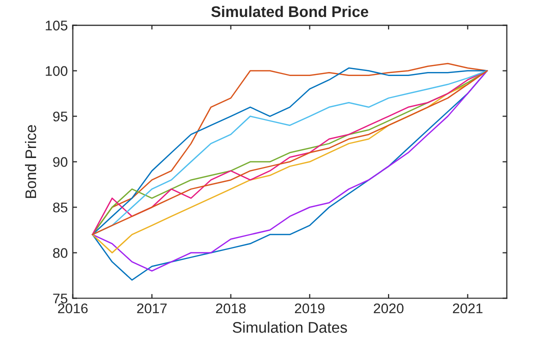  I want to click on x-tick-label: 2021, so click(467, 308).